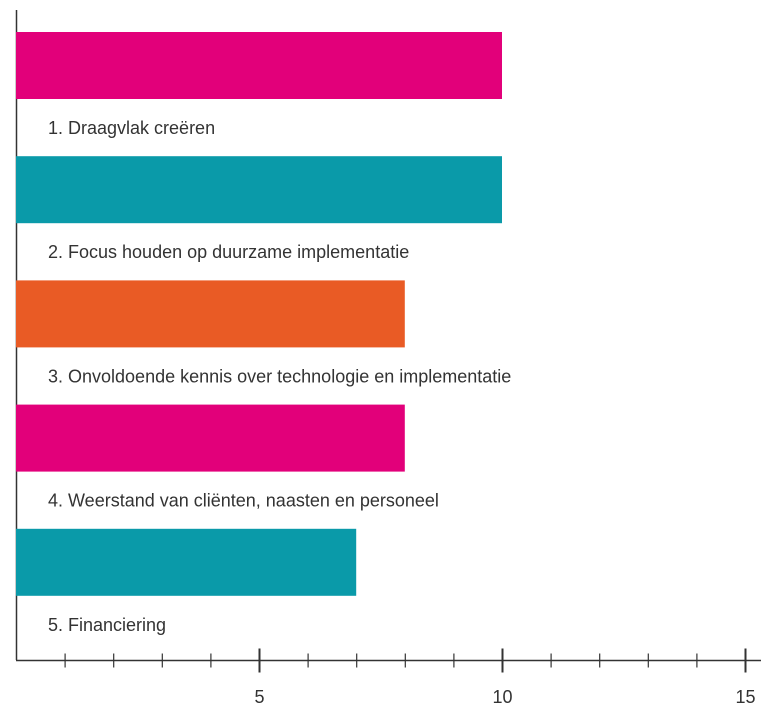 The width and height of the screenshot is (773, 716). I want to click on category-label-1: 1. Draagvlak creëren, so click(131, 128).